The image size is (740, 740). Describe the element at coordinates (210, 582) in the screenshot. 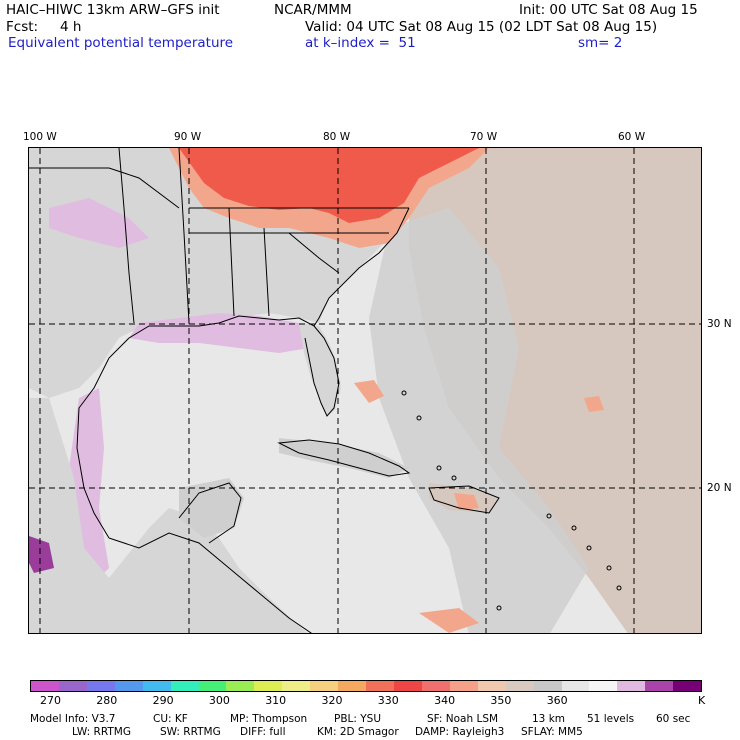

I see `central-america-coastline` at that location.